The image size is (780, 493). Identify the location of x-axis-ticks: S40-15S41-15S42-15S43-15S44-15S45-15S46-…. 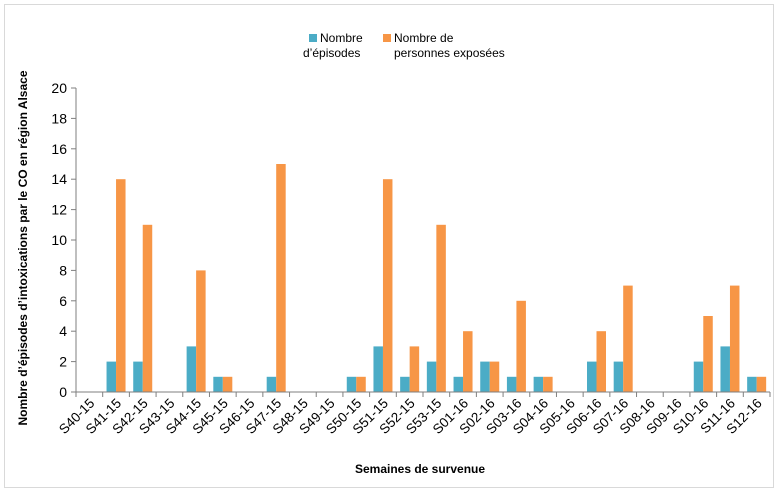
(413, 414).